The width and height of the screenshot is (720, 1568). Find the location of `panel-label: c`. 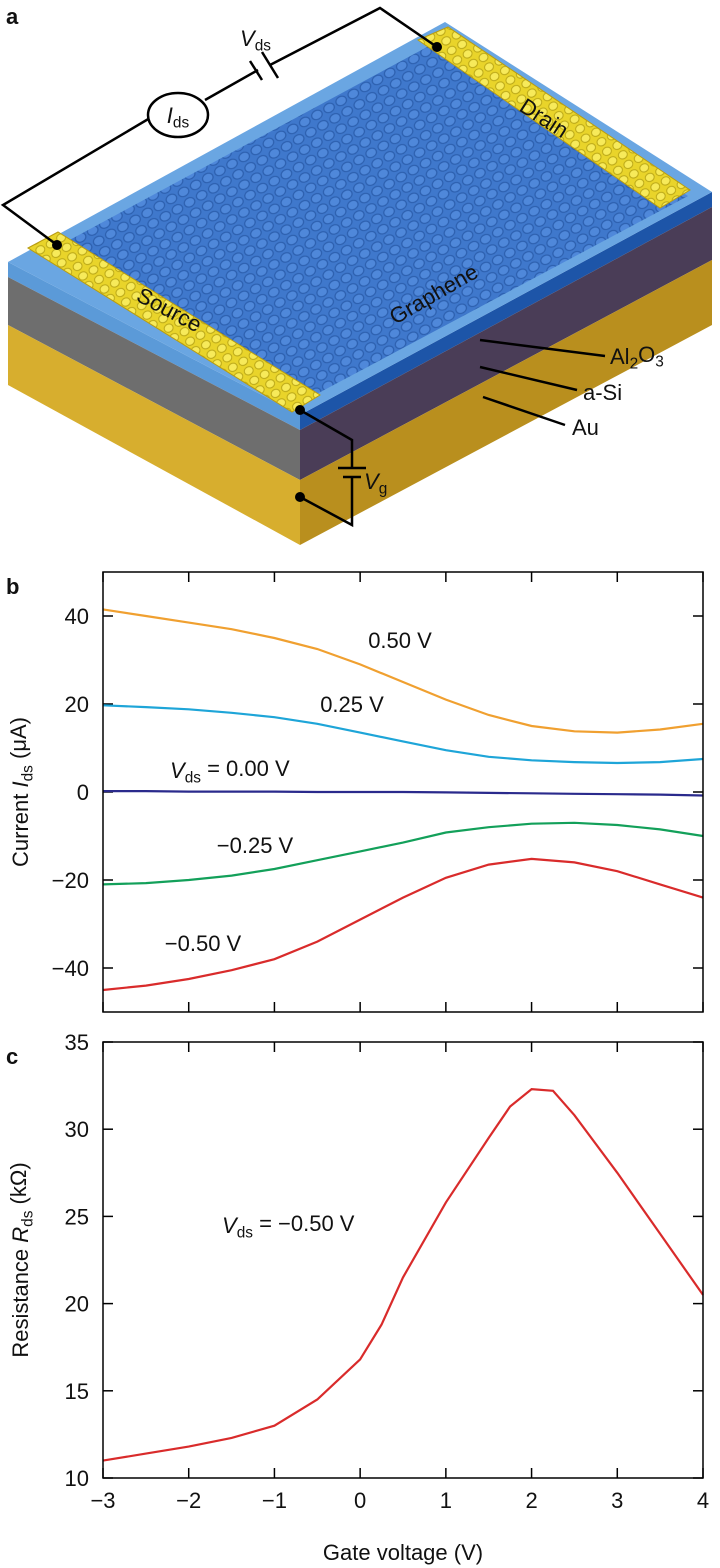

panel-label: c is located at coordinates (12, 1056).